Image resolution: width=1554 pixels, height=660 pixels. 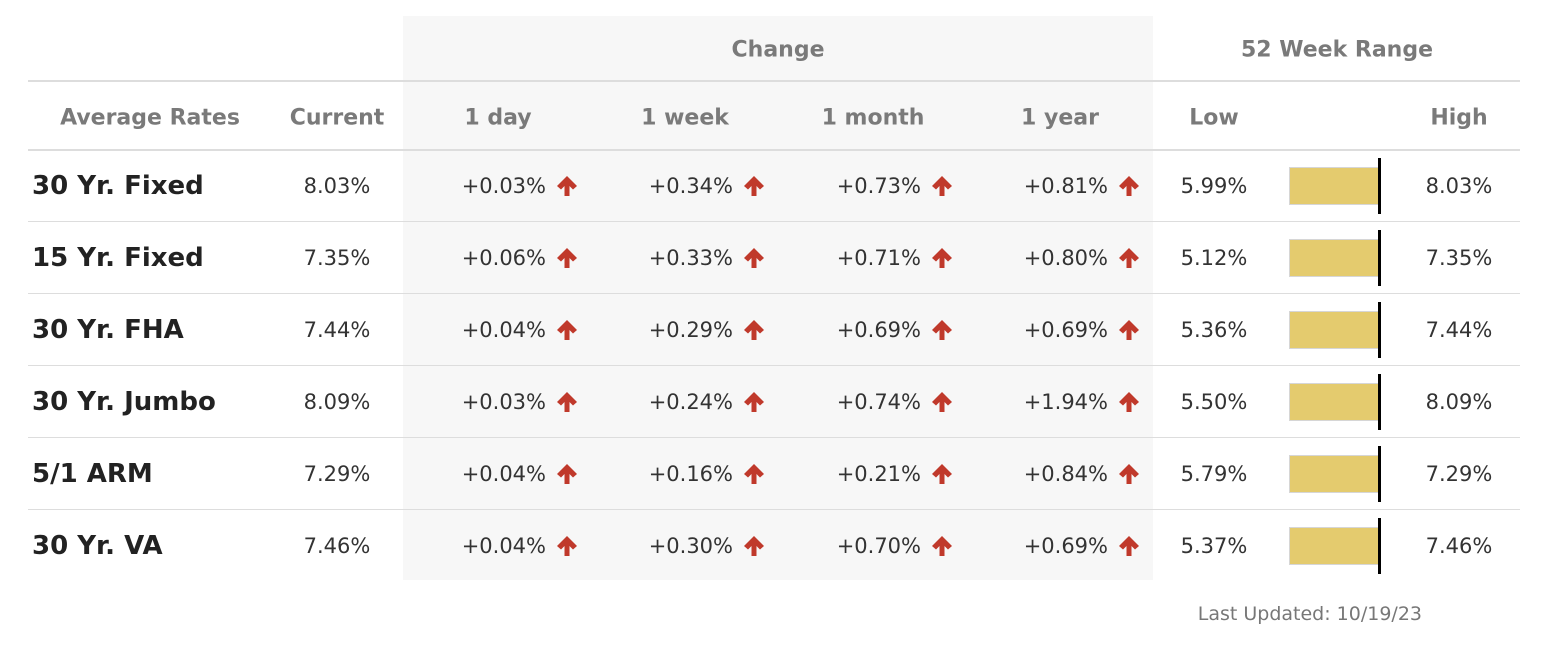 What do you see at coordinates (1214, 330) in the screenshot?
I see `low-rate: 5.36%` at bounding box center [1214, 330].